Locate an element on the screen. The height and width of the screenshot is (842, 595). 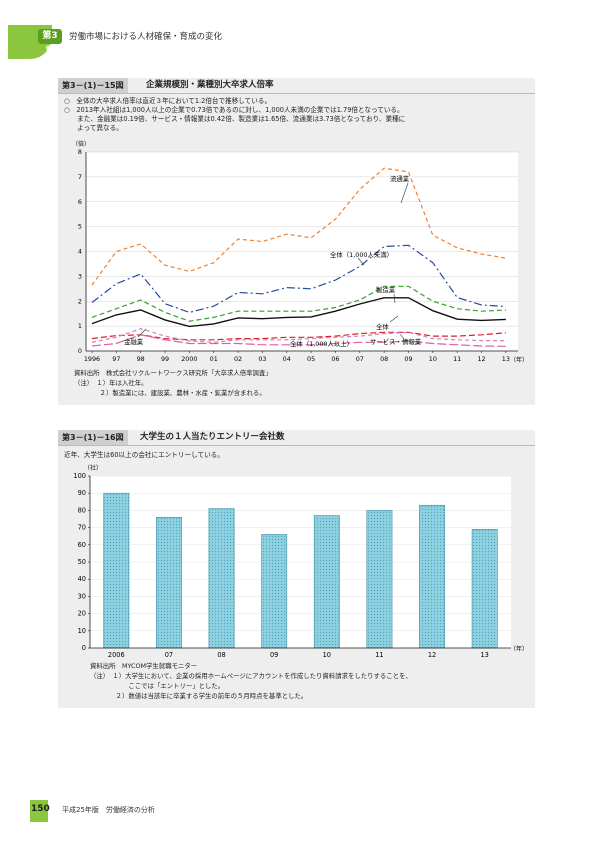
y-tick-label: 40 is located at coordinates (82, 579).